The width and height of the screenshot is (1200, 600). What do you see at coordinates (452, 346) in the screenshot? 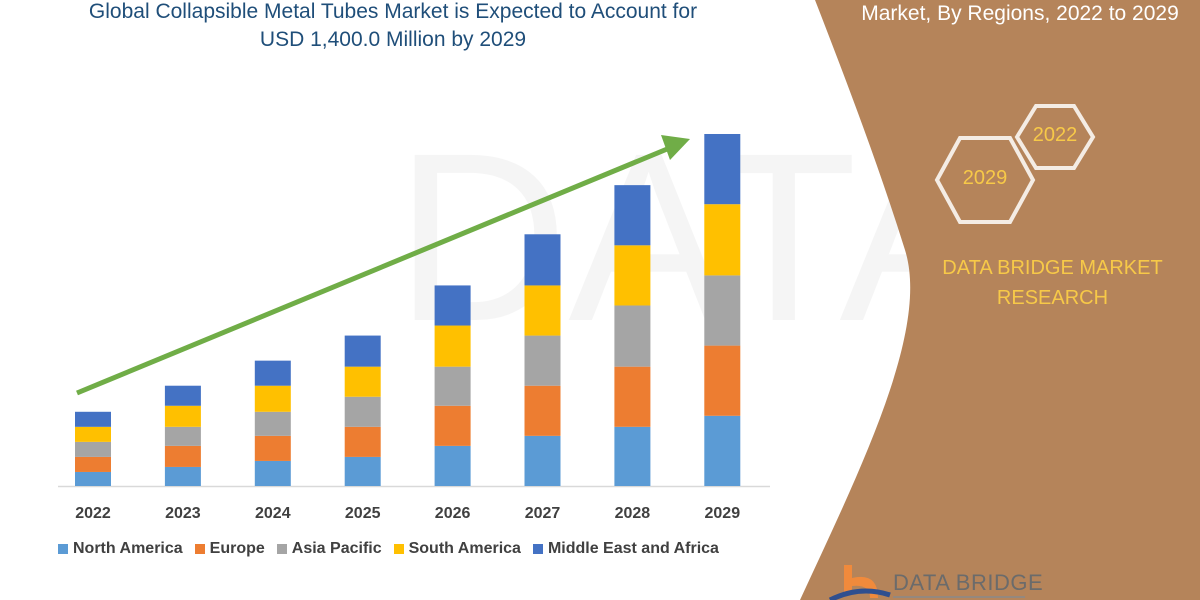
I see `bar-segment-2026-south-america` at bounding box center [452, 346].